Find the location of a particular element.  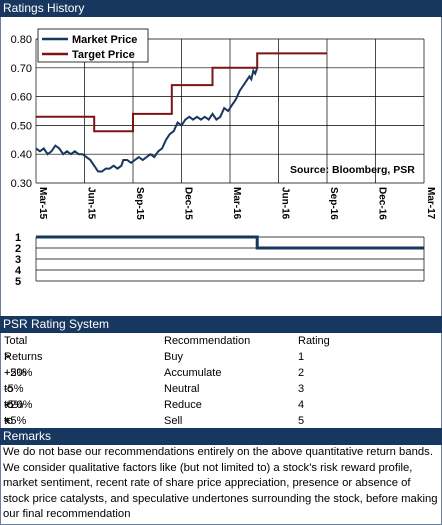

x-tick-label: Jun-15 is located at coordinates (91, 203).